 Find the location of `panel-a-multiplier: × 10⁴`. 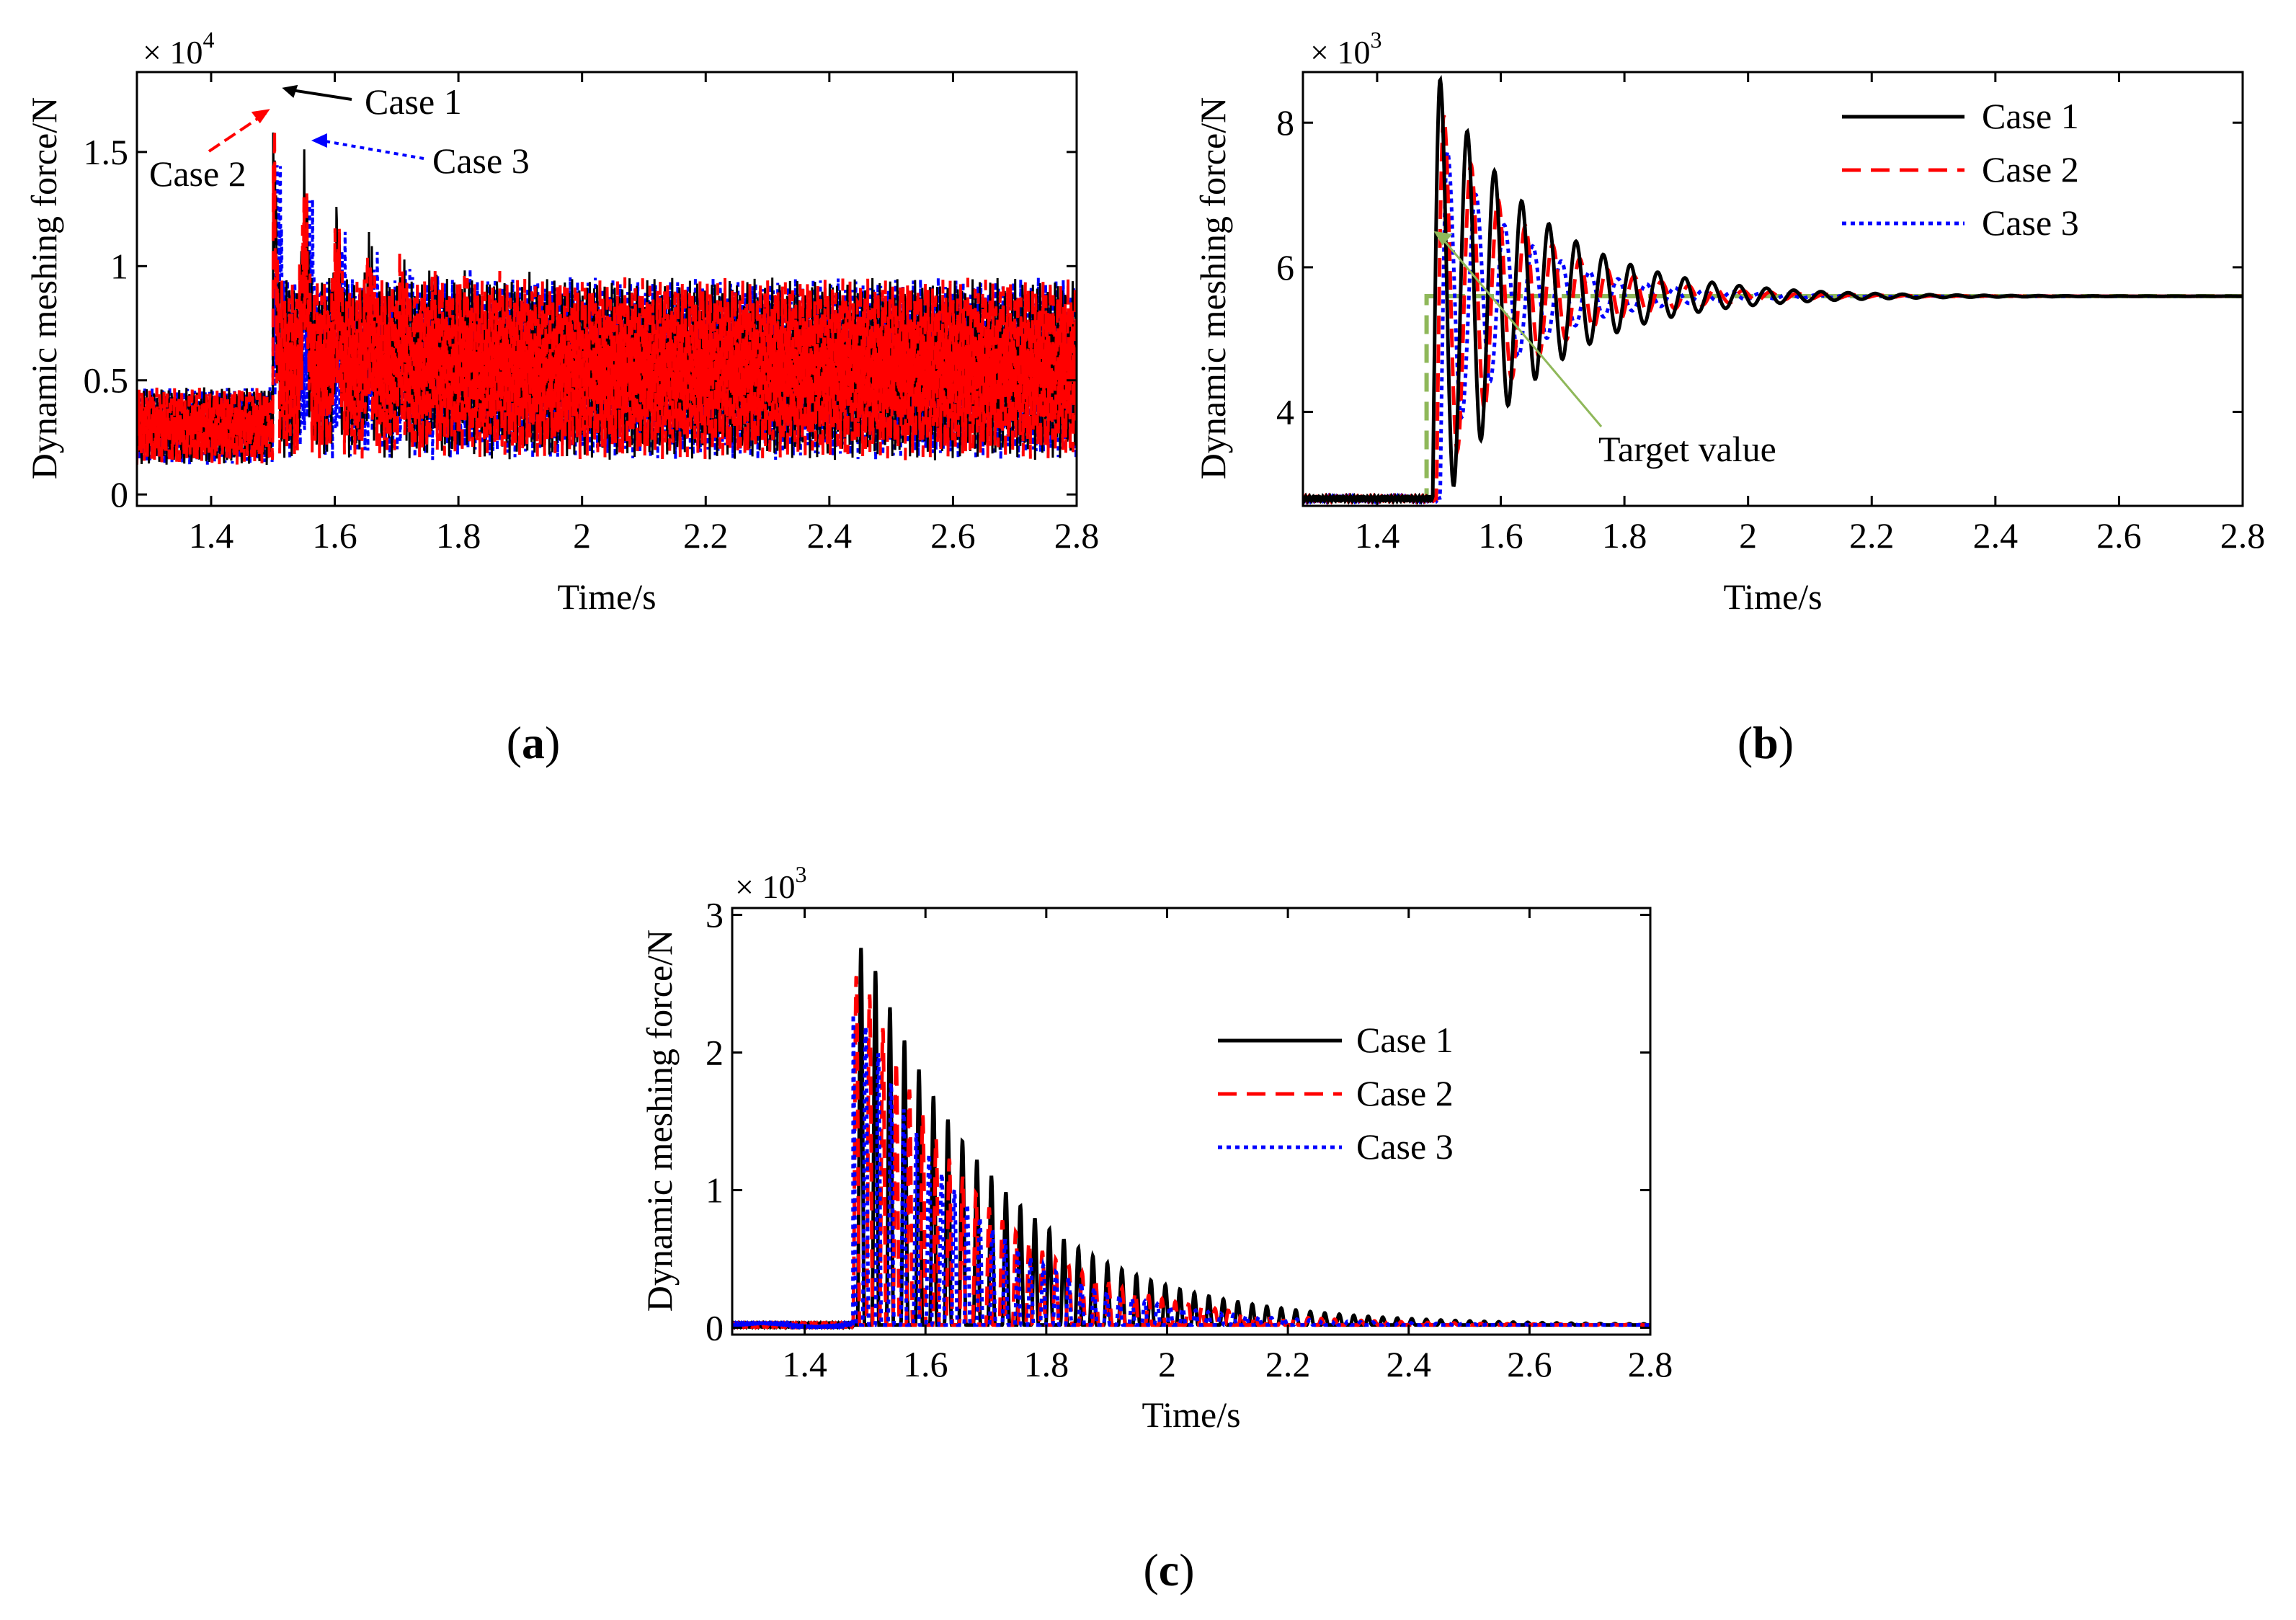

panel-a-multiplier: × 10⁴ is located at coordinates (178, 49).